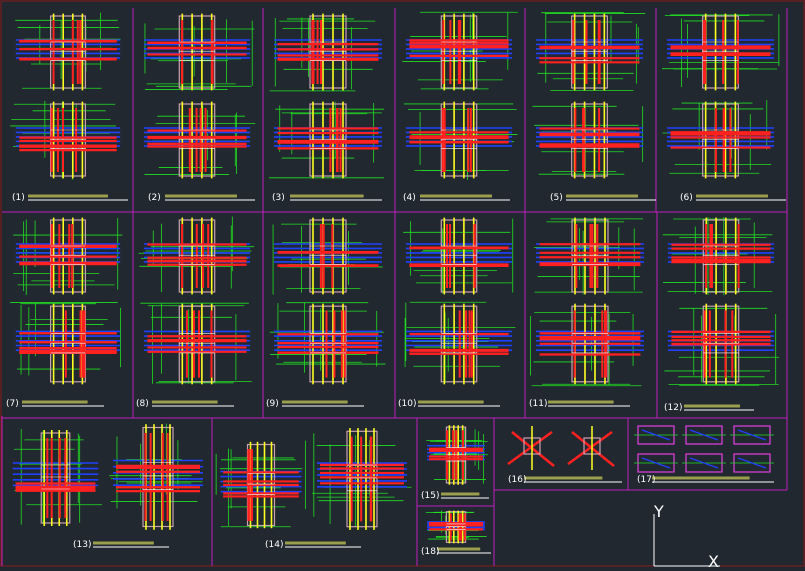 The height and width of the screenshot is (571, 805). What do you see at coordinates (154, 198) in the screenshot?
I see `panel-label-2: (2)` at bounding box center [154, 198].